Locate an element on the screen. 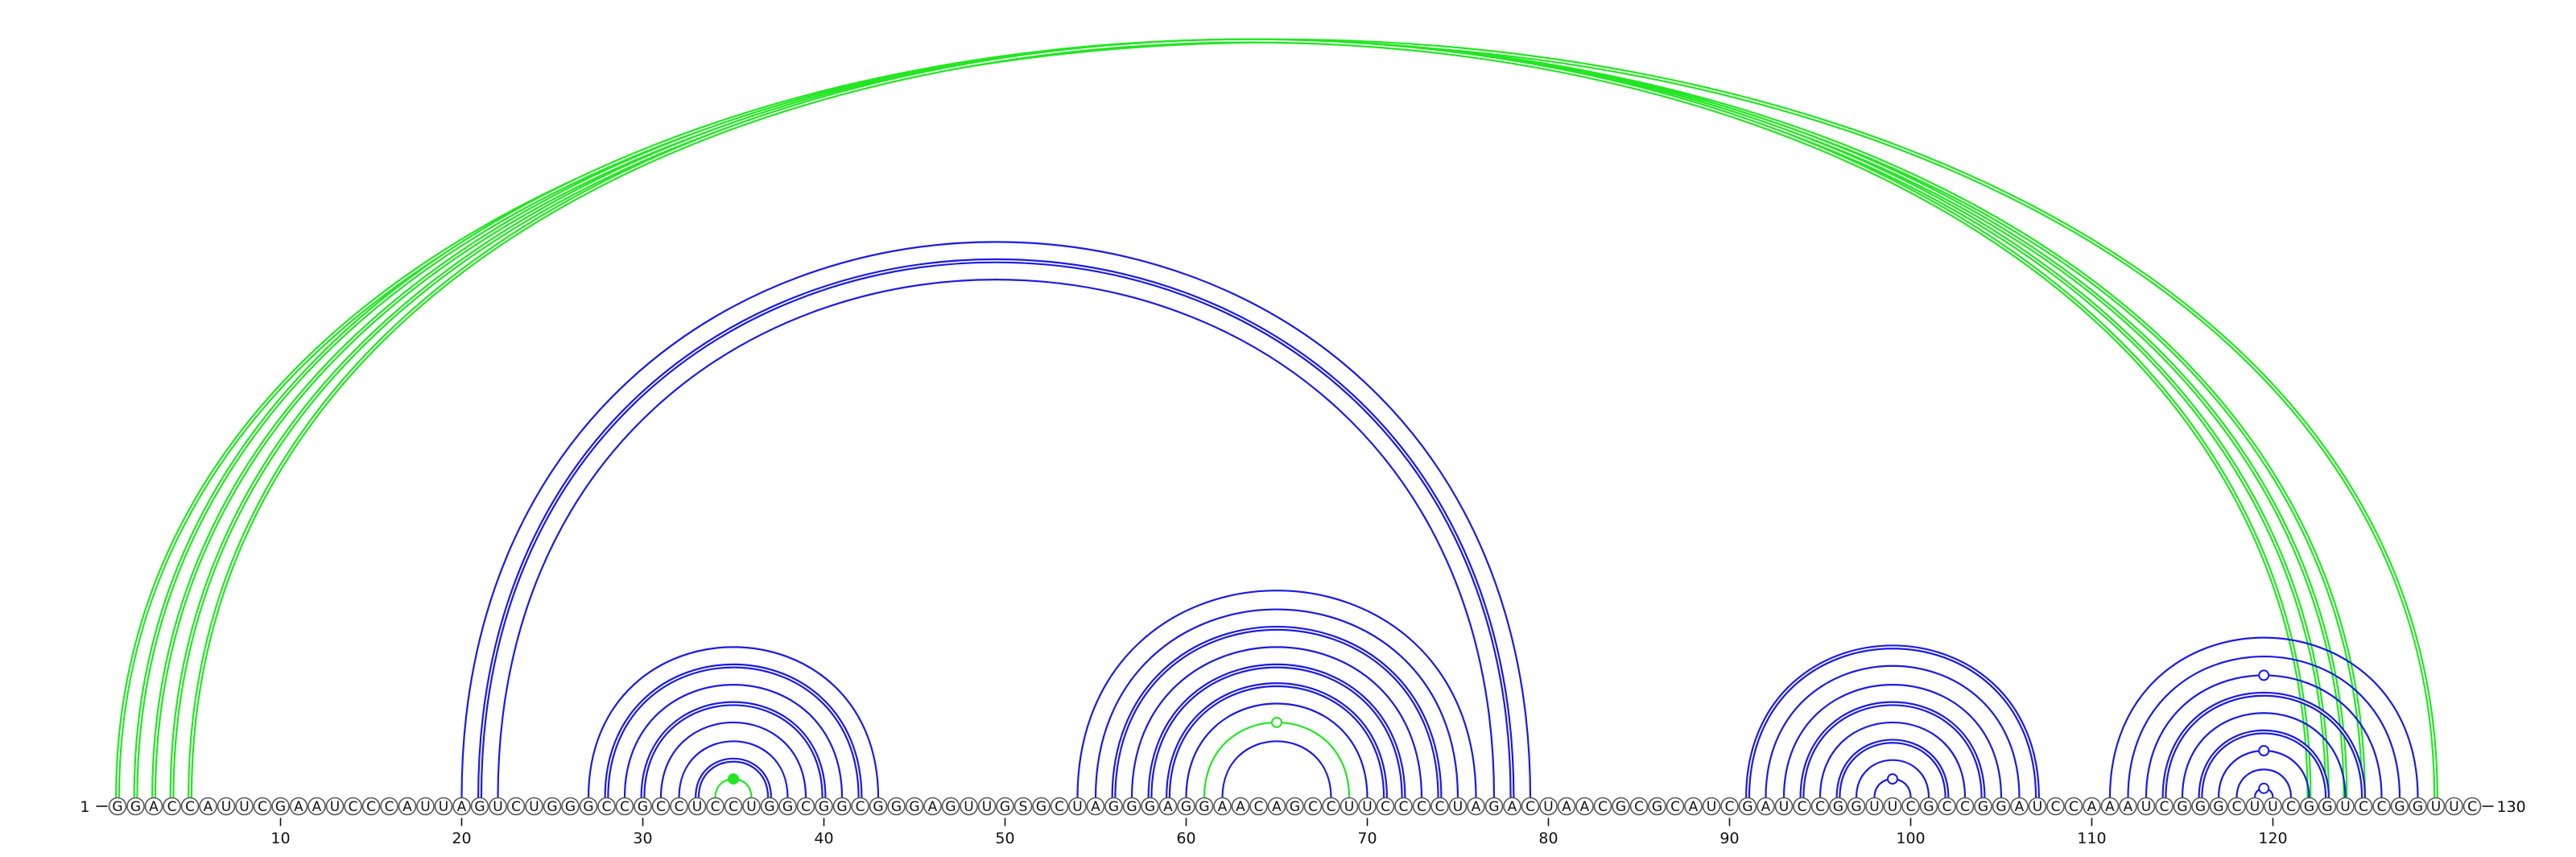 Image resolution: width=2576 pixels, height=857 pixels. svg-text: 30 is located at coordinates (642, 838).